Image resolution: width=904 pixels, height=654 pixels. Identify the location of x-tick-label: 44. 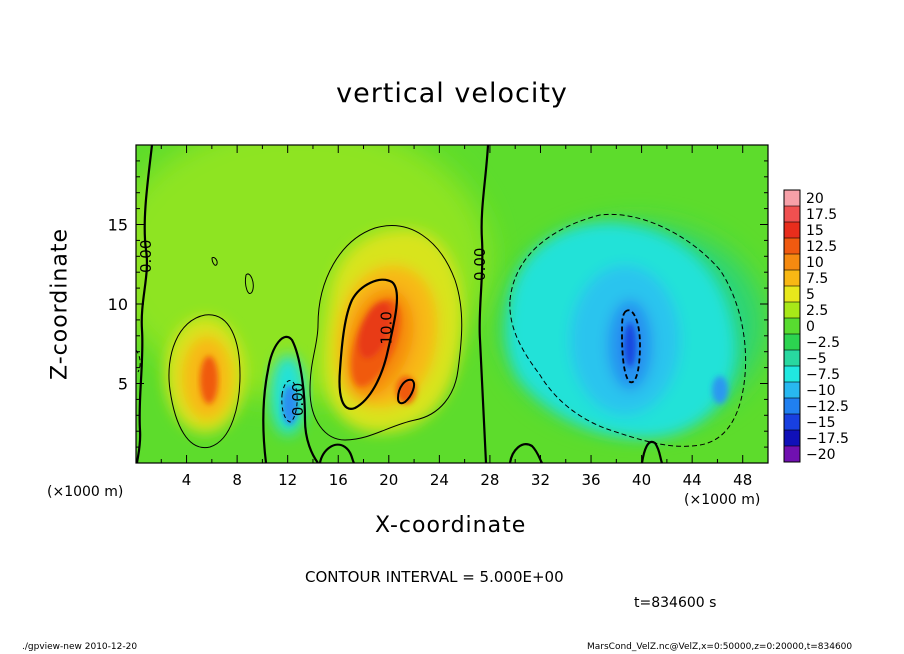
(692, 480).